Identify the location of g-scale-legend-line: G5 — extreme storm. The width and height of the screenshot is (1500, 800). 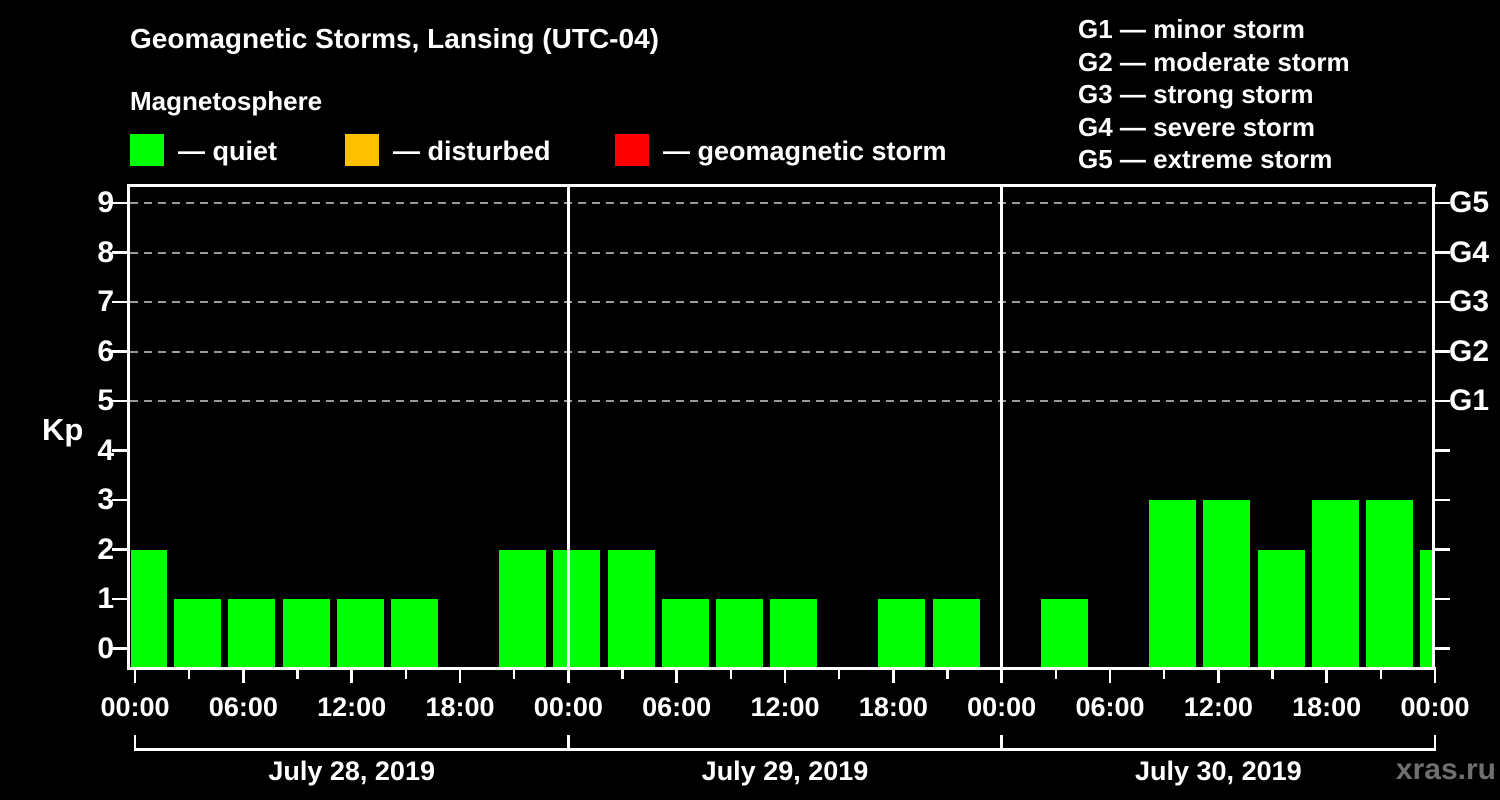
(1205, 159).